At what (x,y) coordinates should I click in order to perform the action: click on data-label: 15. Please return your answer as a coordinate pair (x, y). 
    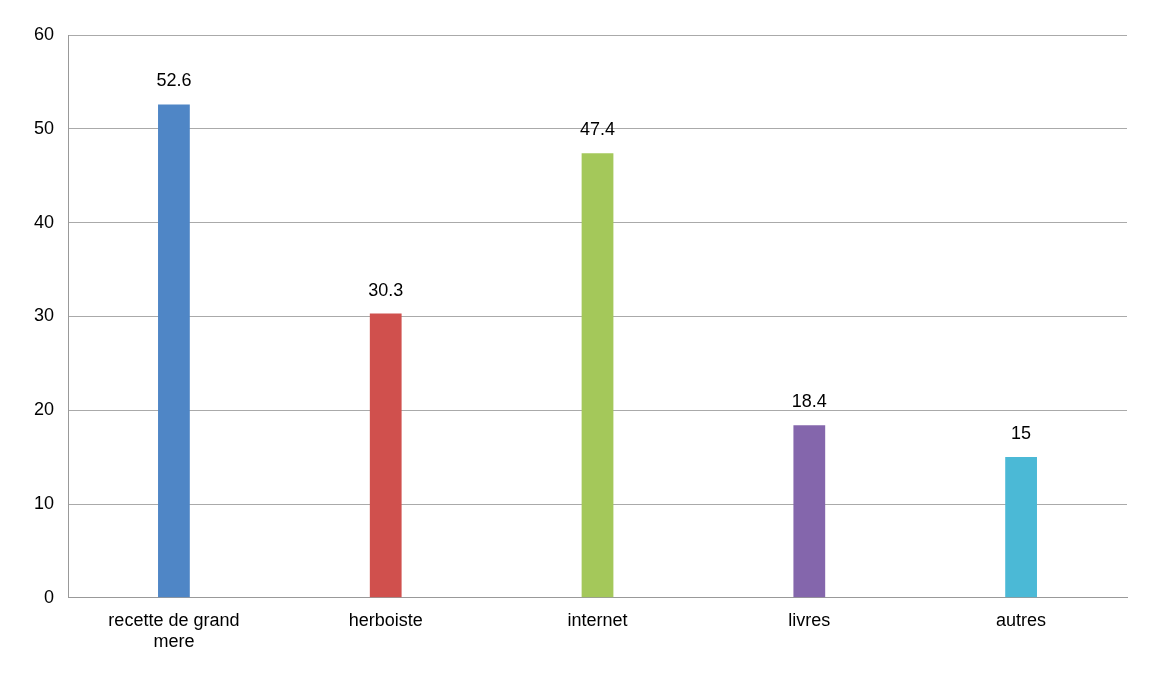
    Looking at the image, I should click on (1021, 433).